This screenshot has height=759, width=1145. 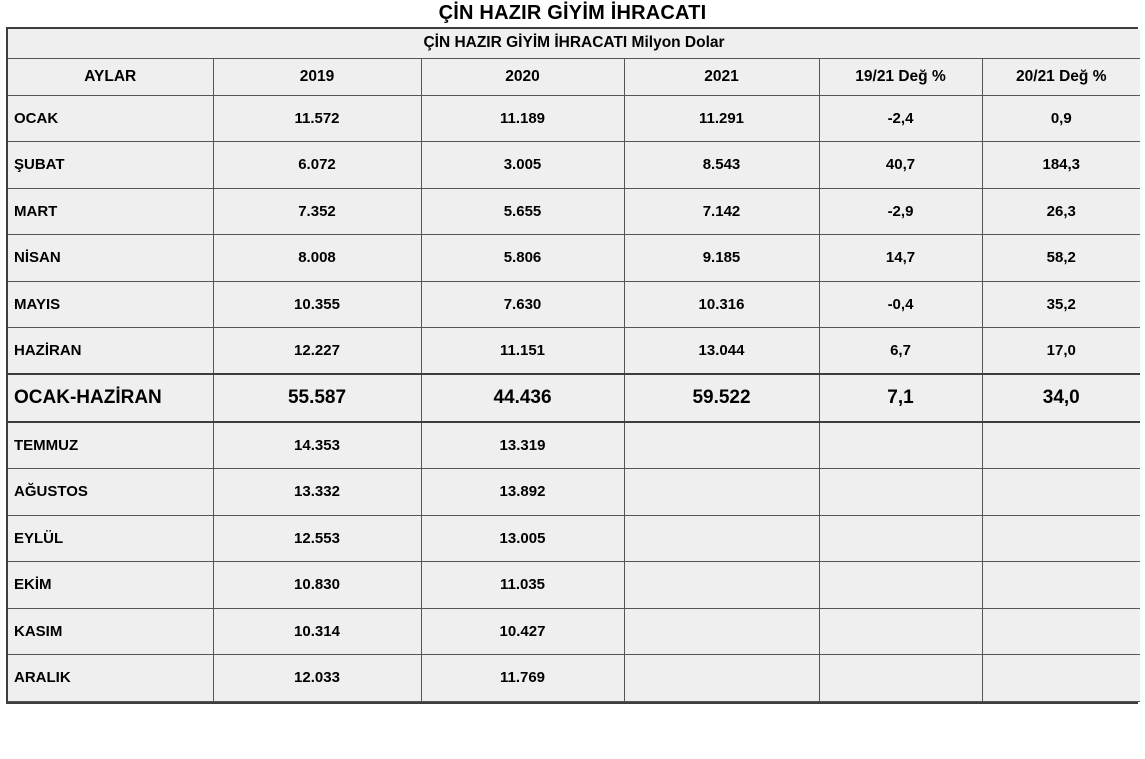 I want to click on cell-2019: 8.008, so click(x=317, y=258).